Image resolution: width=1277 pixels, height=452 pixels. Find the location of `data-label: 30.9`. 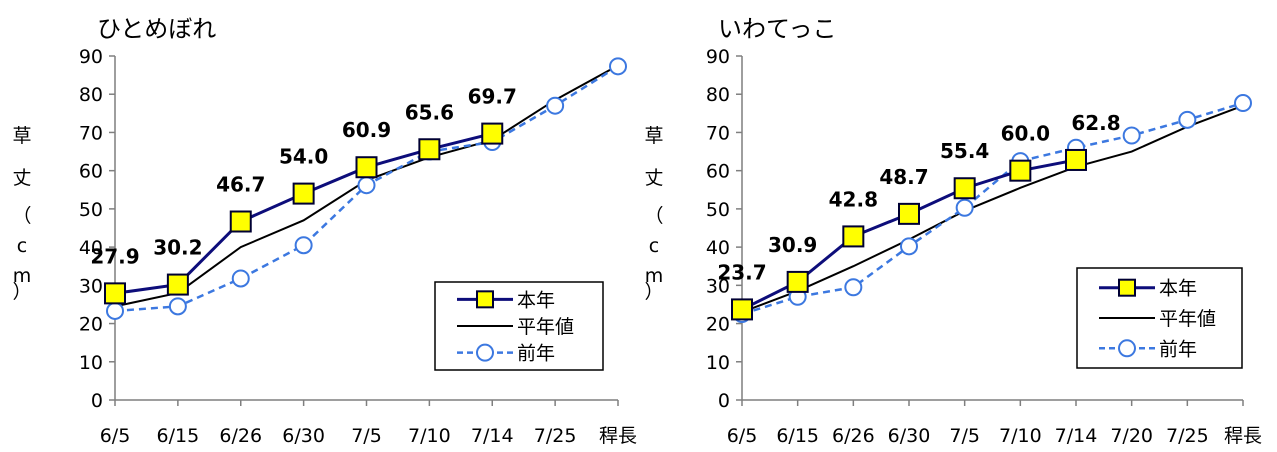

data-label: 30.9 is located at coordinates (792, 245).